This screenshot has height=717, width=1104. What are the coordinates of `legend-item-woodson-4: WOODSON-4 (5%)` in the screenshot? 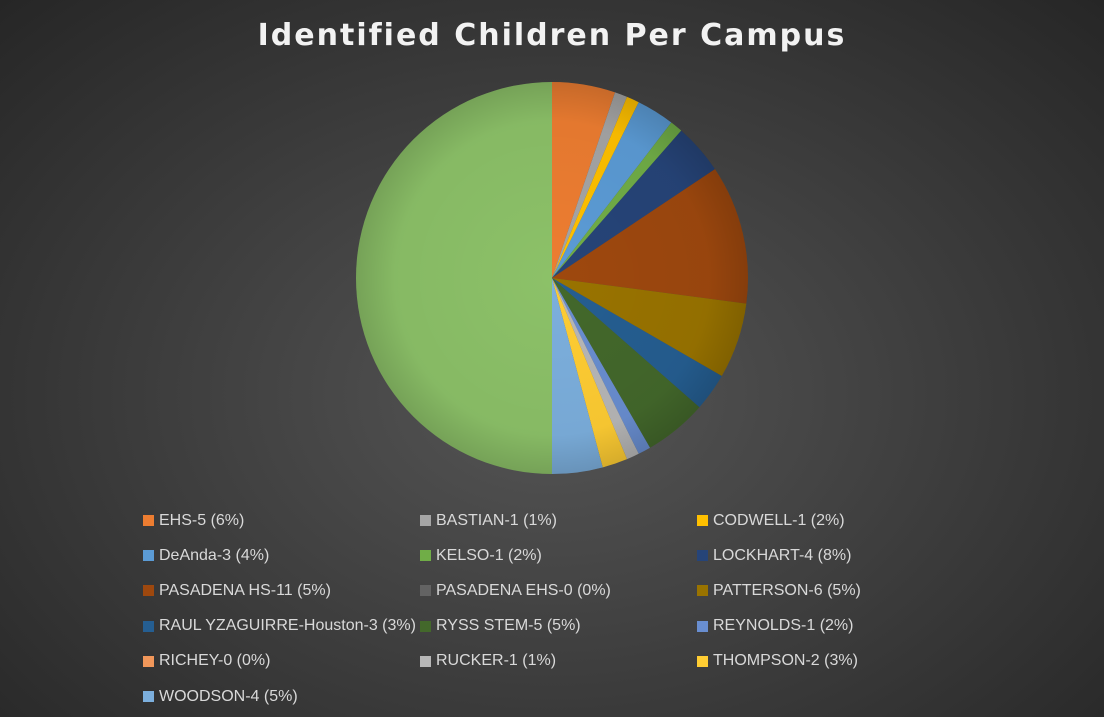 It's located at (281, 696).